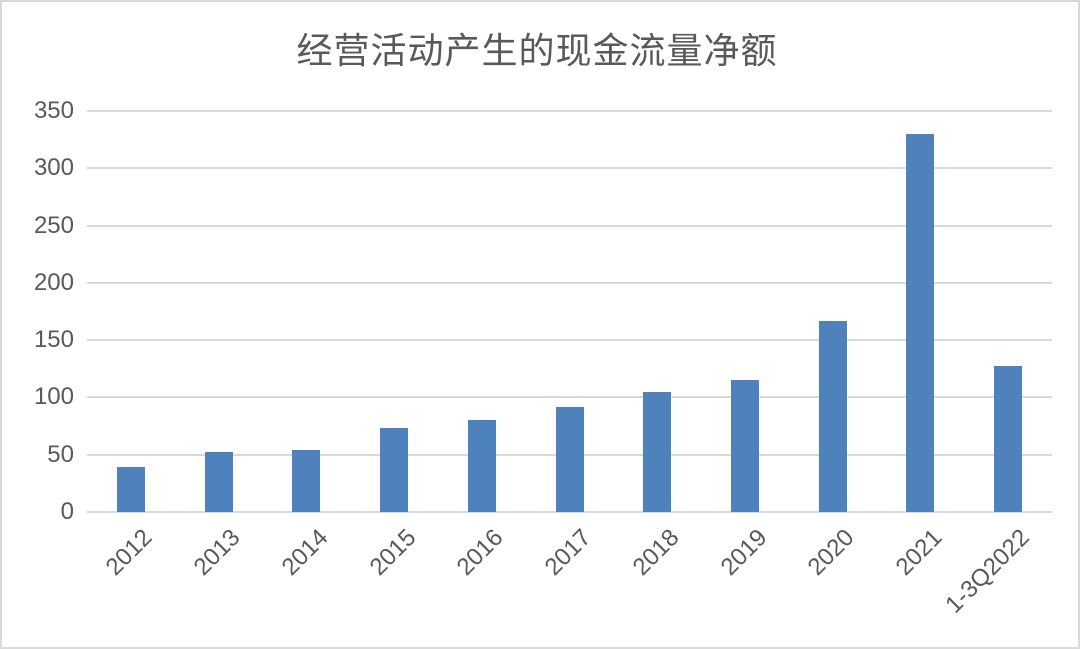 This screenshot has width=1080, height=649. Describe the element at coordinates (744, 446) in the screenshot. I see `bar-2019` at that location.